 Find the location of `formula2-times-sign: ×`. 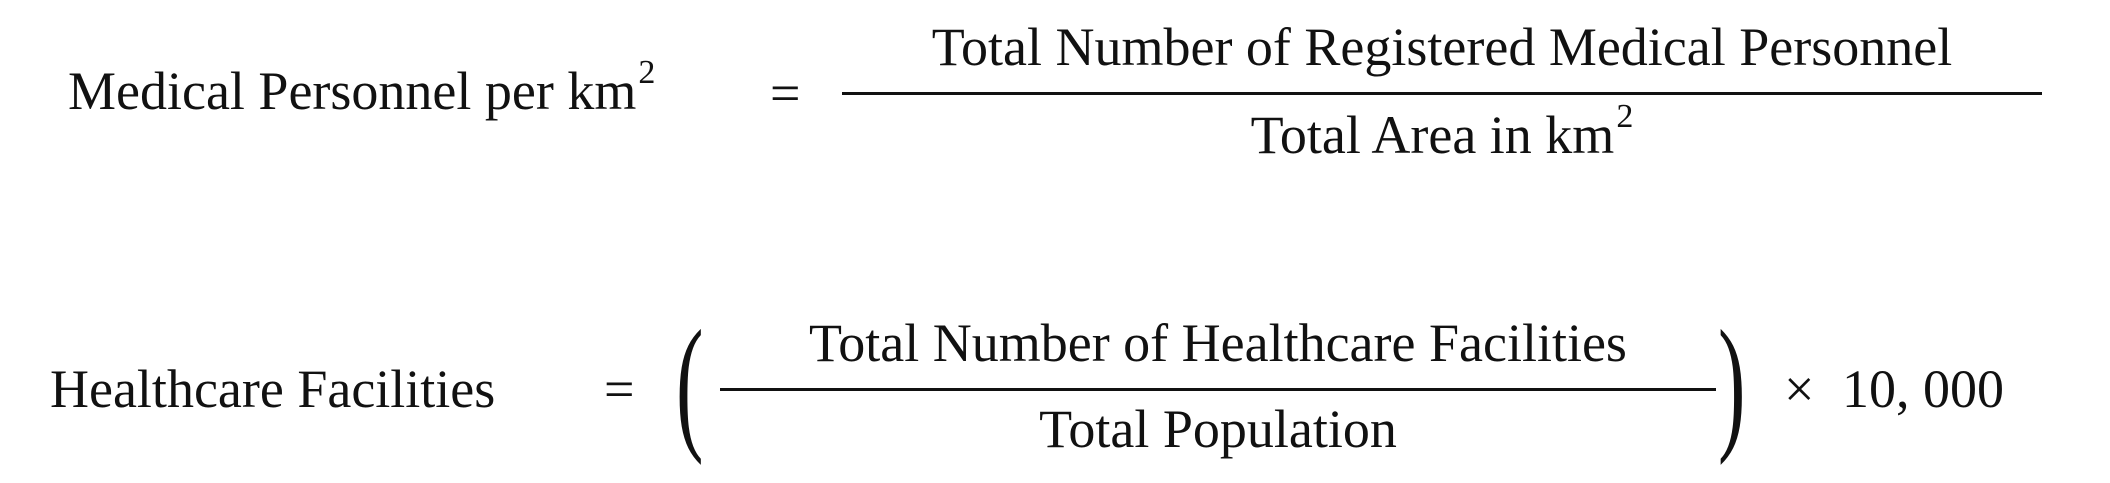

formula2-times-sign: × is located at coordinates (1799, 389).